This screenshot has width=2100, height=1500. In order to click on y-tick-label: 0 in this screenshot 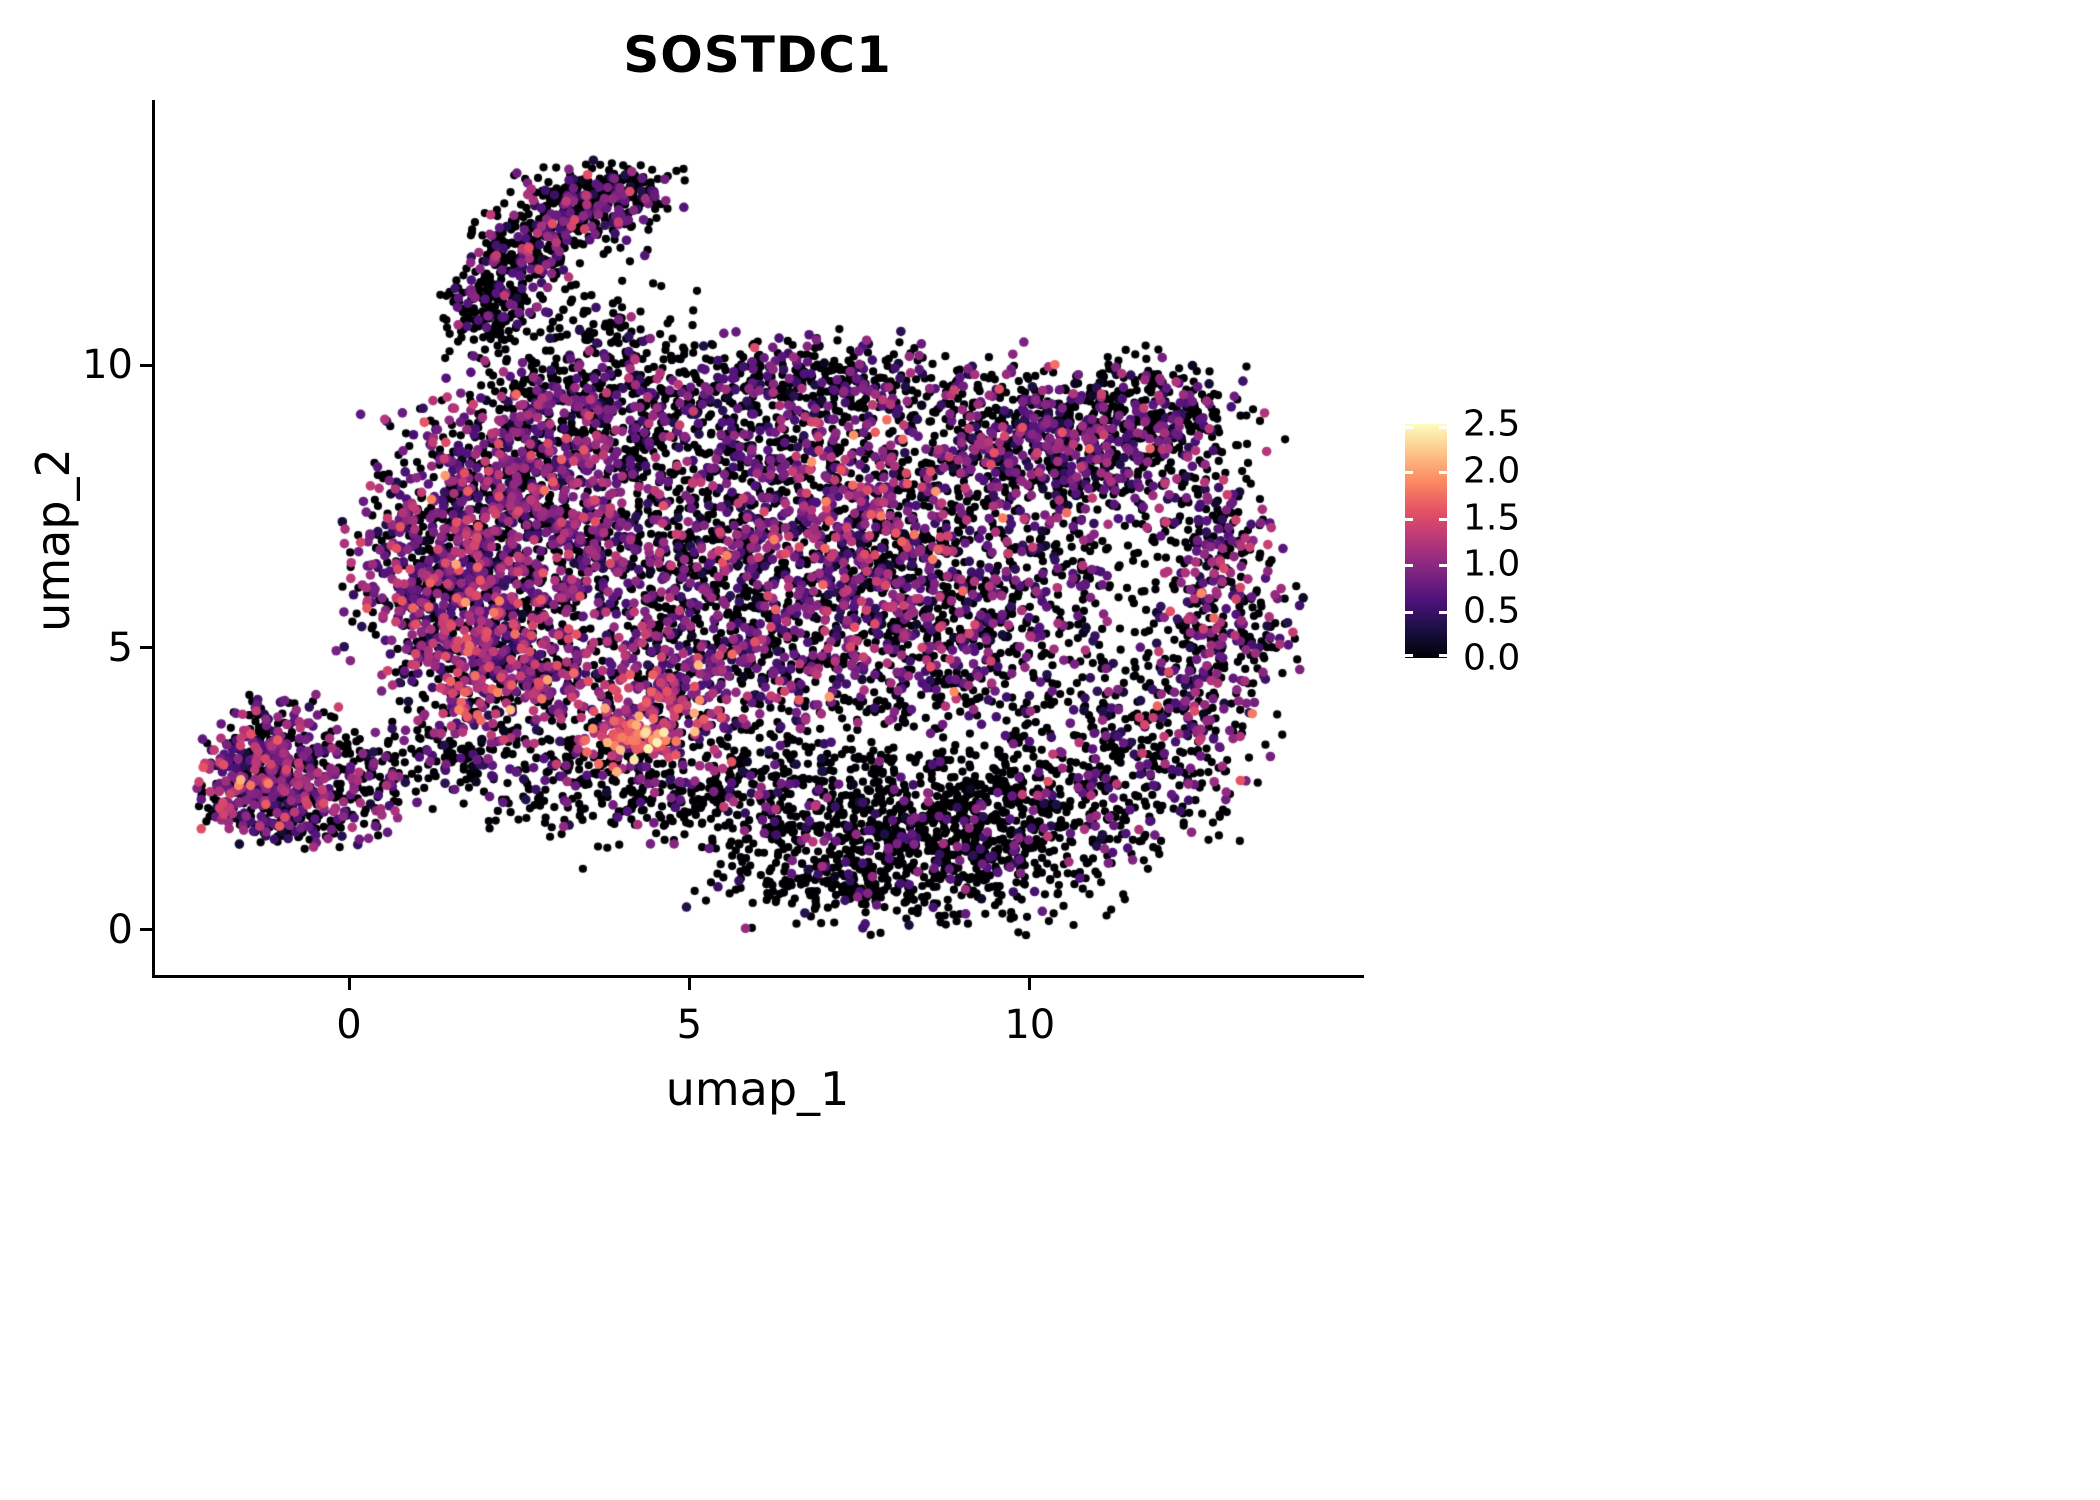, I will do `click(120, 929)`.